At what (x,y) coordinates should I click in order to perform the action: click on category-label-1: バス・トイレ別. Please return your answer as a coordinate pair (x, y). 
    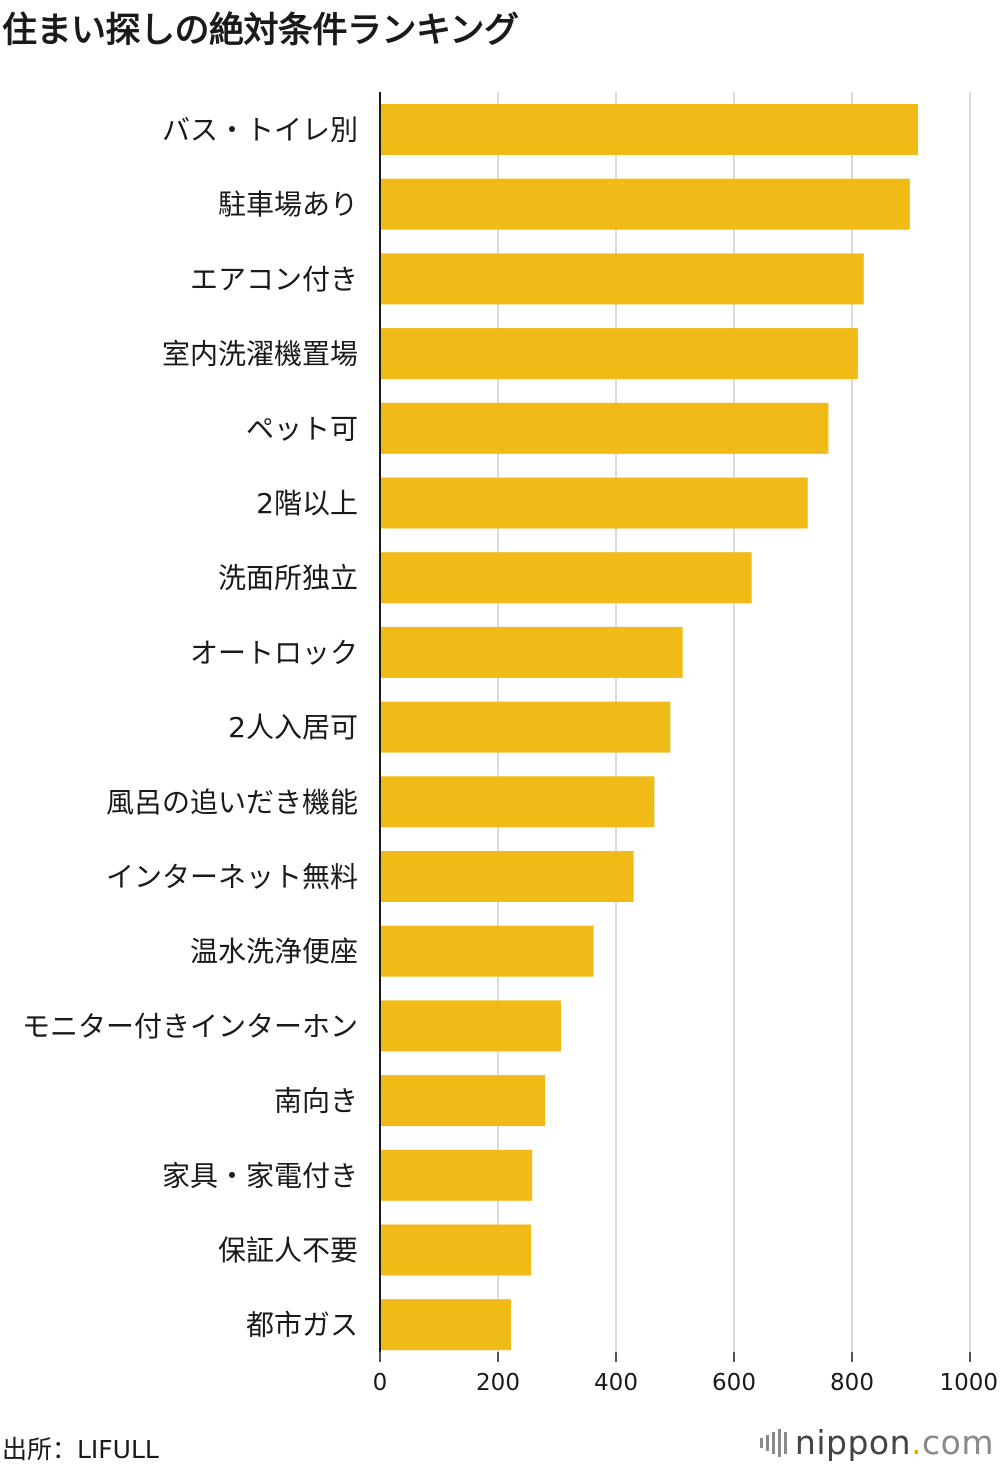
    Looking at the image, I should click on (260, 130).